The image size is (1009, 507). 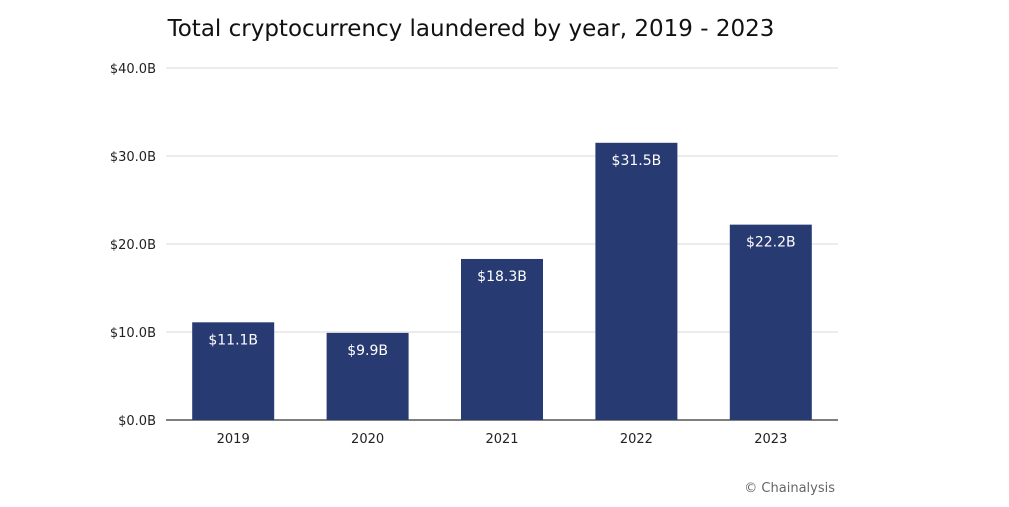 I want to click on y-axis: $0.0B $10.0B $20.0B $30.0B $40.0B, so click(x=133, y=245).